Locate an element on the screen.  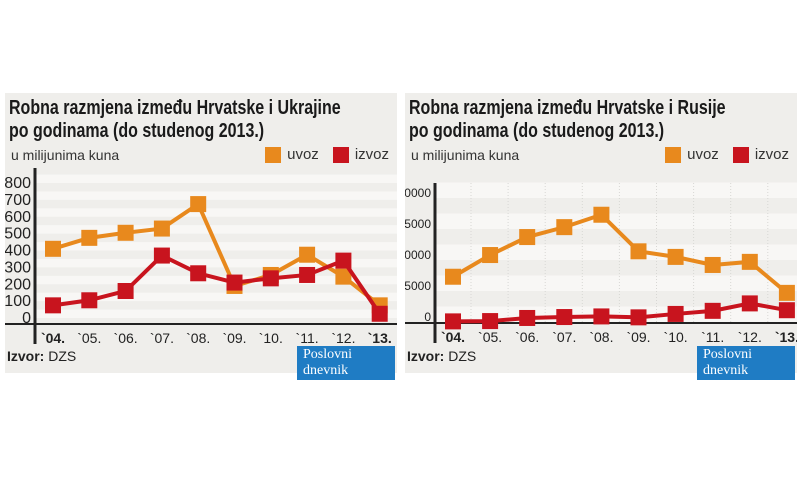
unit-label: u milijunima kuna is located at coordinates (65, 155).